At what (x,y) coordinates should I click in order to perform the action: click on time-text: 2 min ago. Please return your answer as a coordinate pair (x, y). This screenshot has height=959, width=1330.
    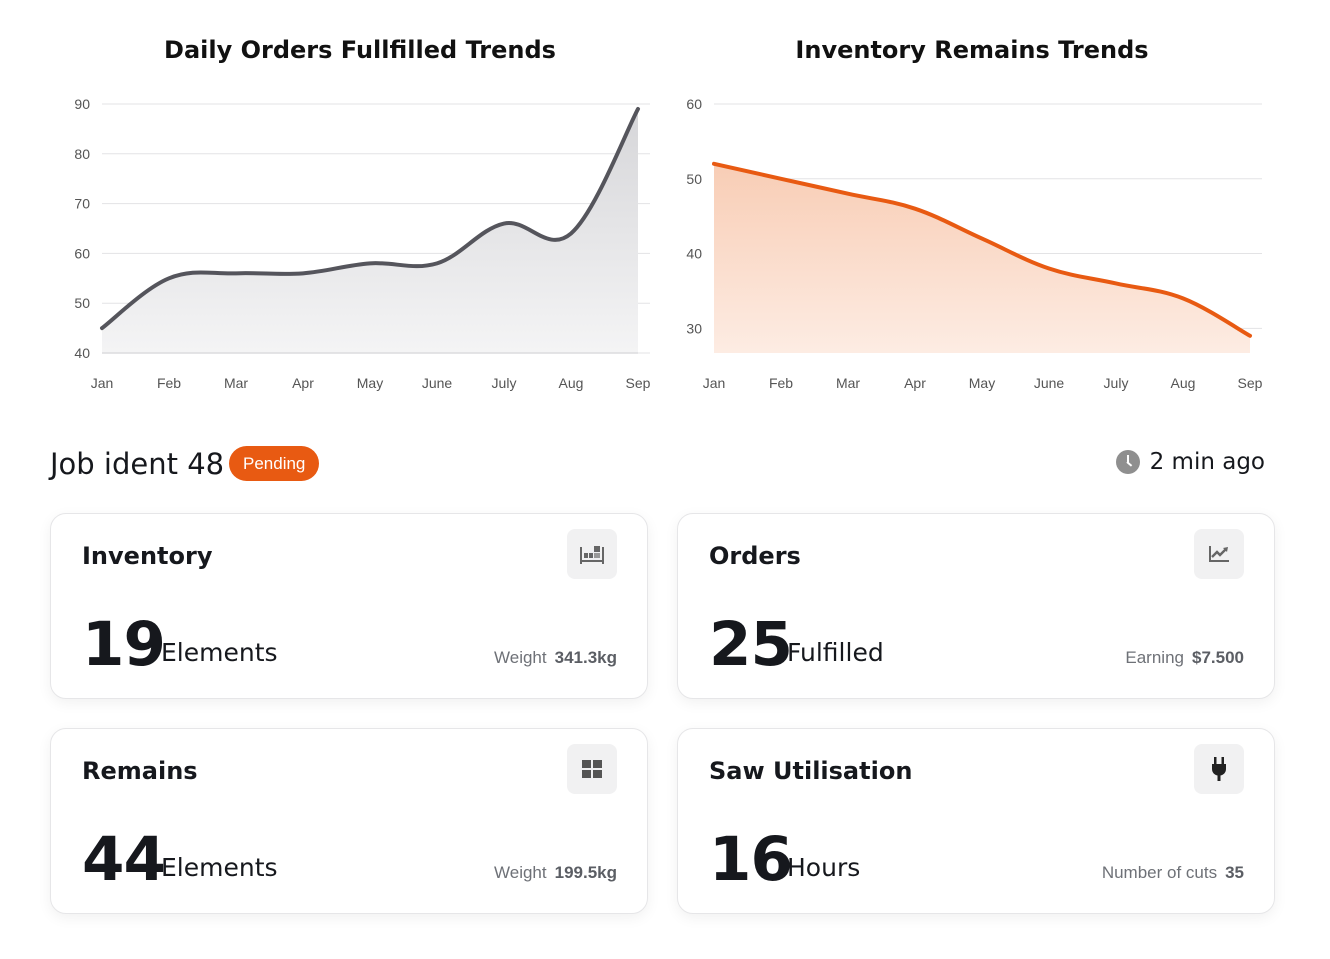
    Looking at the image, I should click on (1207, 462).